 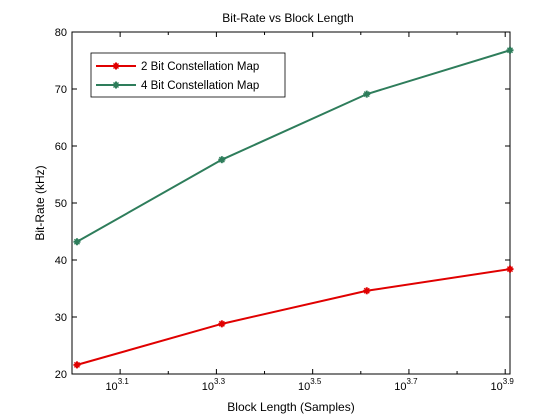 What do you see at coordinates (124, 381) in the screenshot?
I see `x-tick-exponent: 3.1` at bounding box center [124, 381].